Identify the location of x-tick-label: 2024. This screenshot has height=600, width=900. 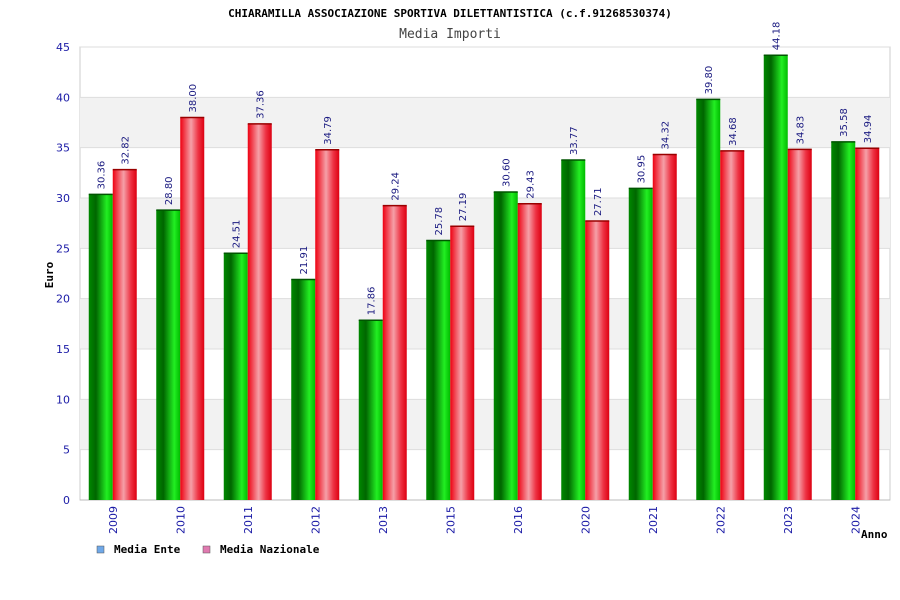
(855, 520).